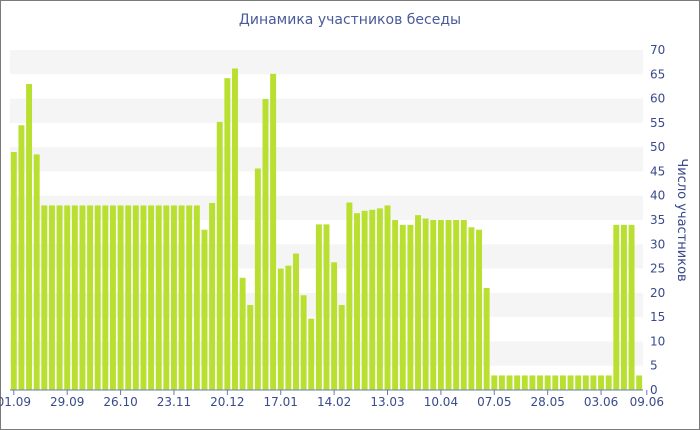 The height and width of the screenshot is (430, 700). Describe the element at coordinates (657, 341) in the screenshot. I see `y-tick-label: 10` at that location.